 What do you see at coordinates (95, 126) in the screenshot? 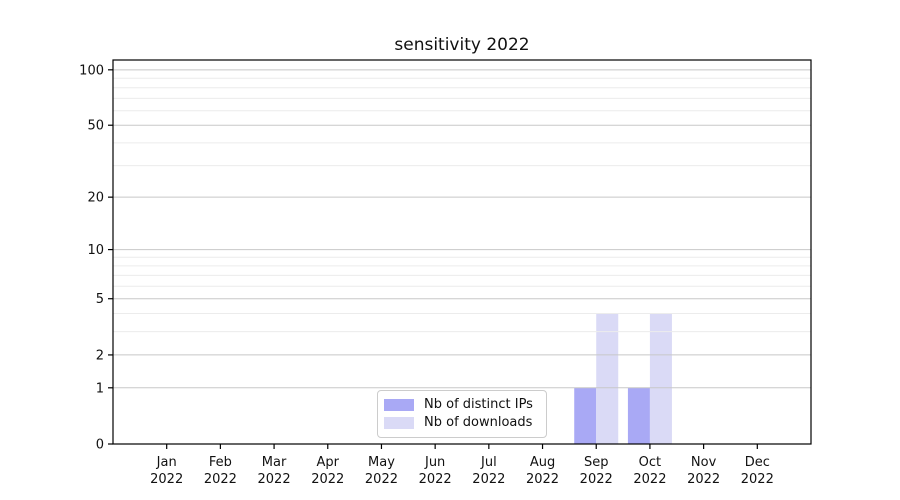
I see `y-tick-label: 50` at bounding box center [95, 126].